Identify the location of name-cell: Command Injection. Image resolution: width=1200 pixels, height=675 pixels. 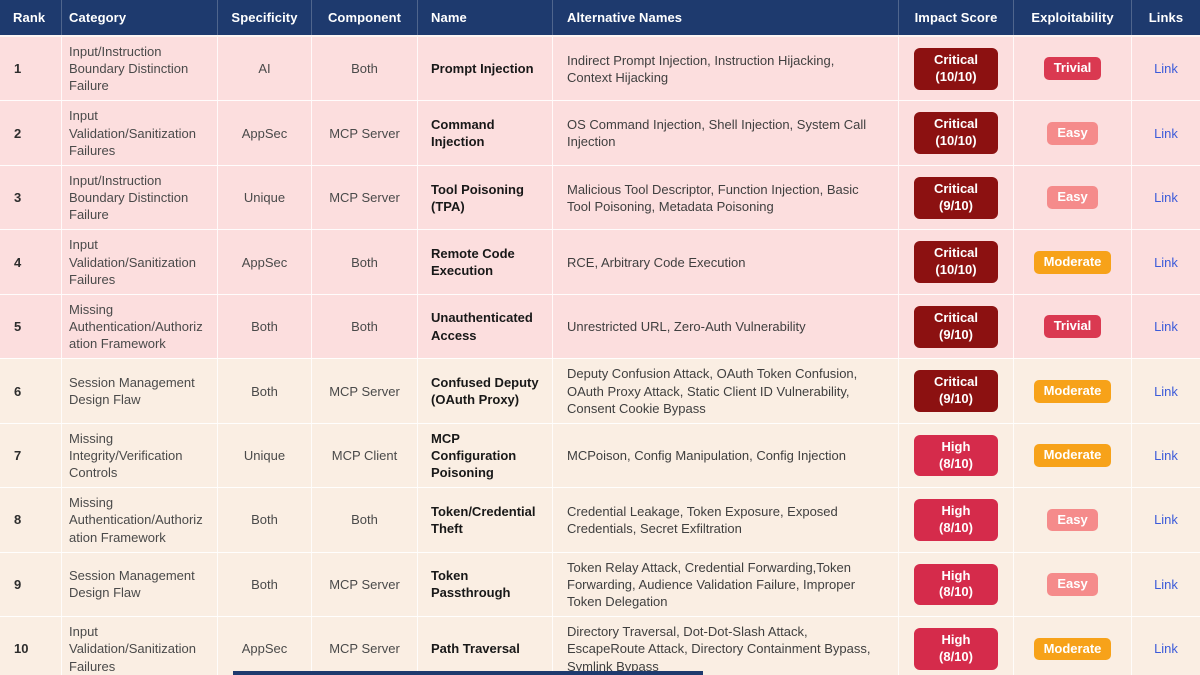
(485, 133).